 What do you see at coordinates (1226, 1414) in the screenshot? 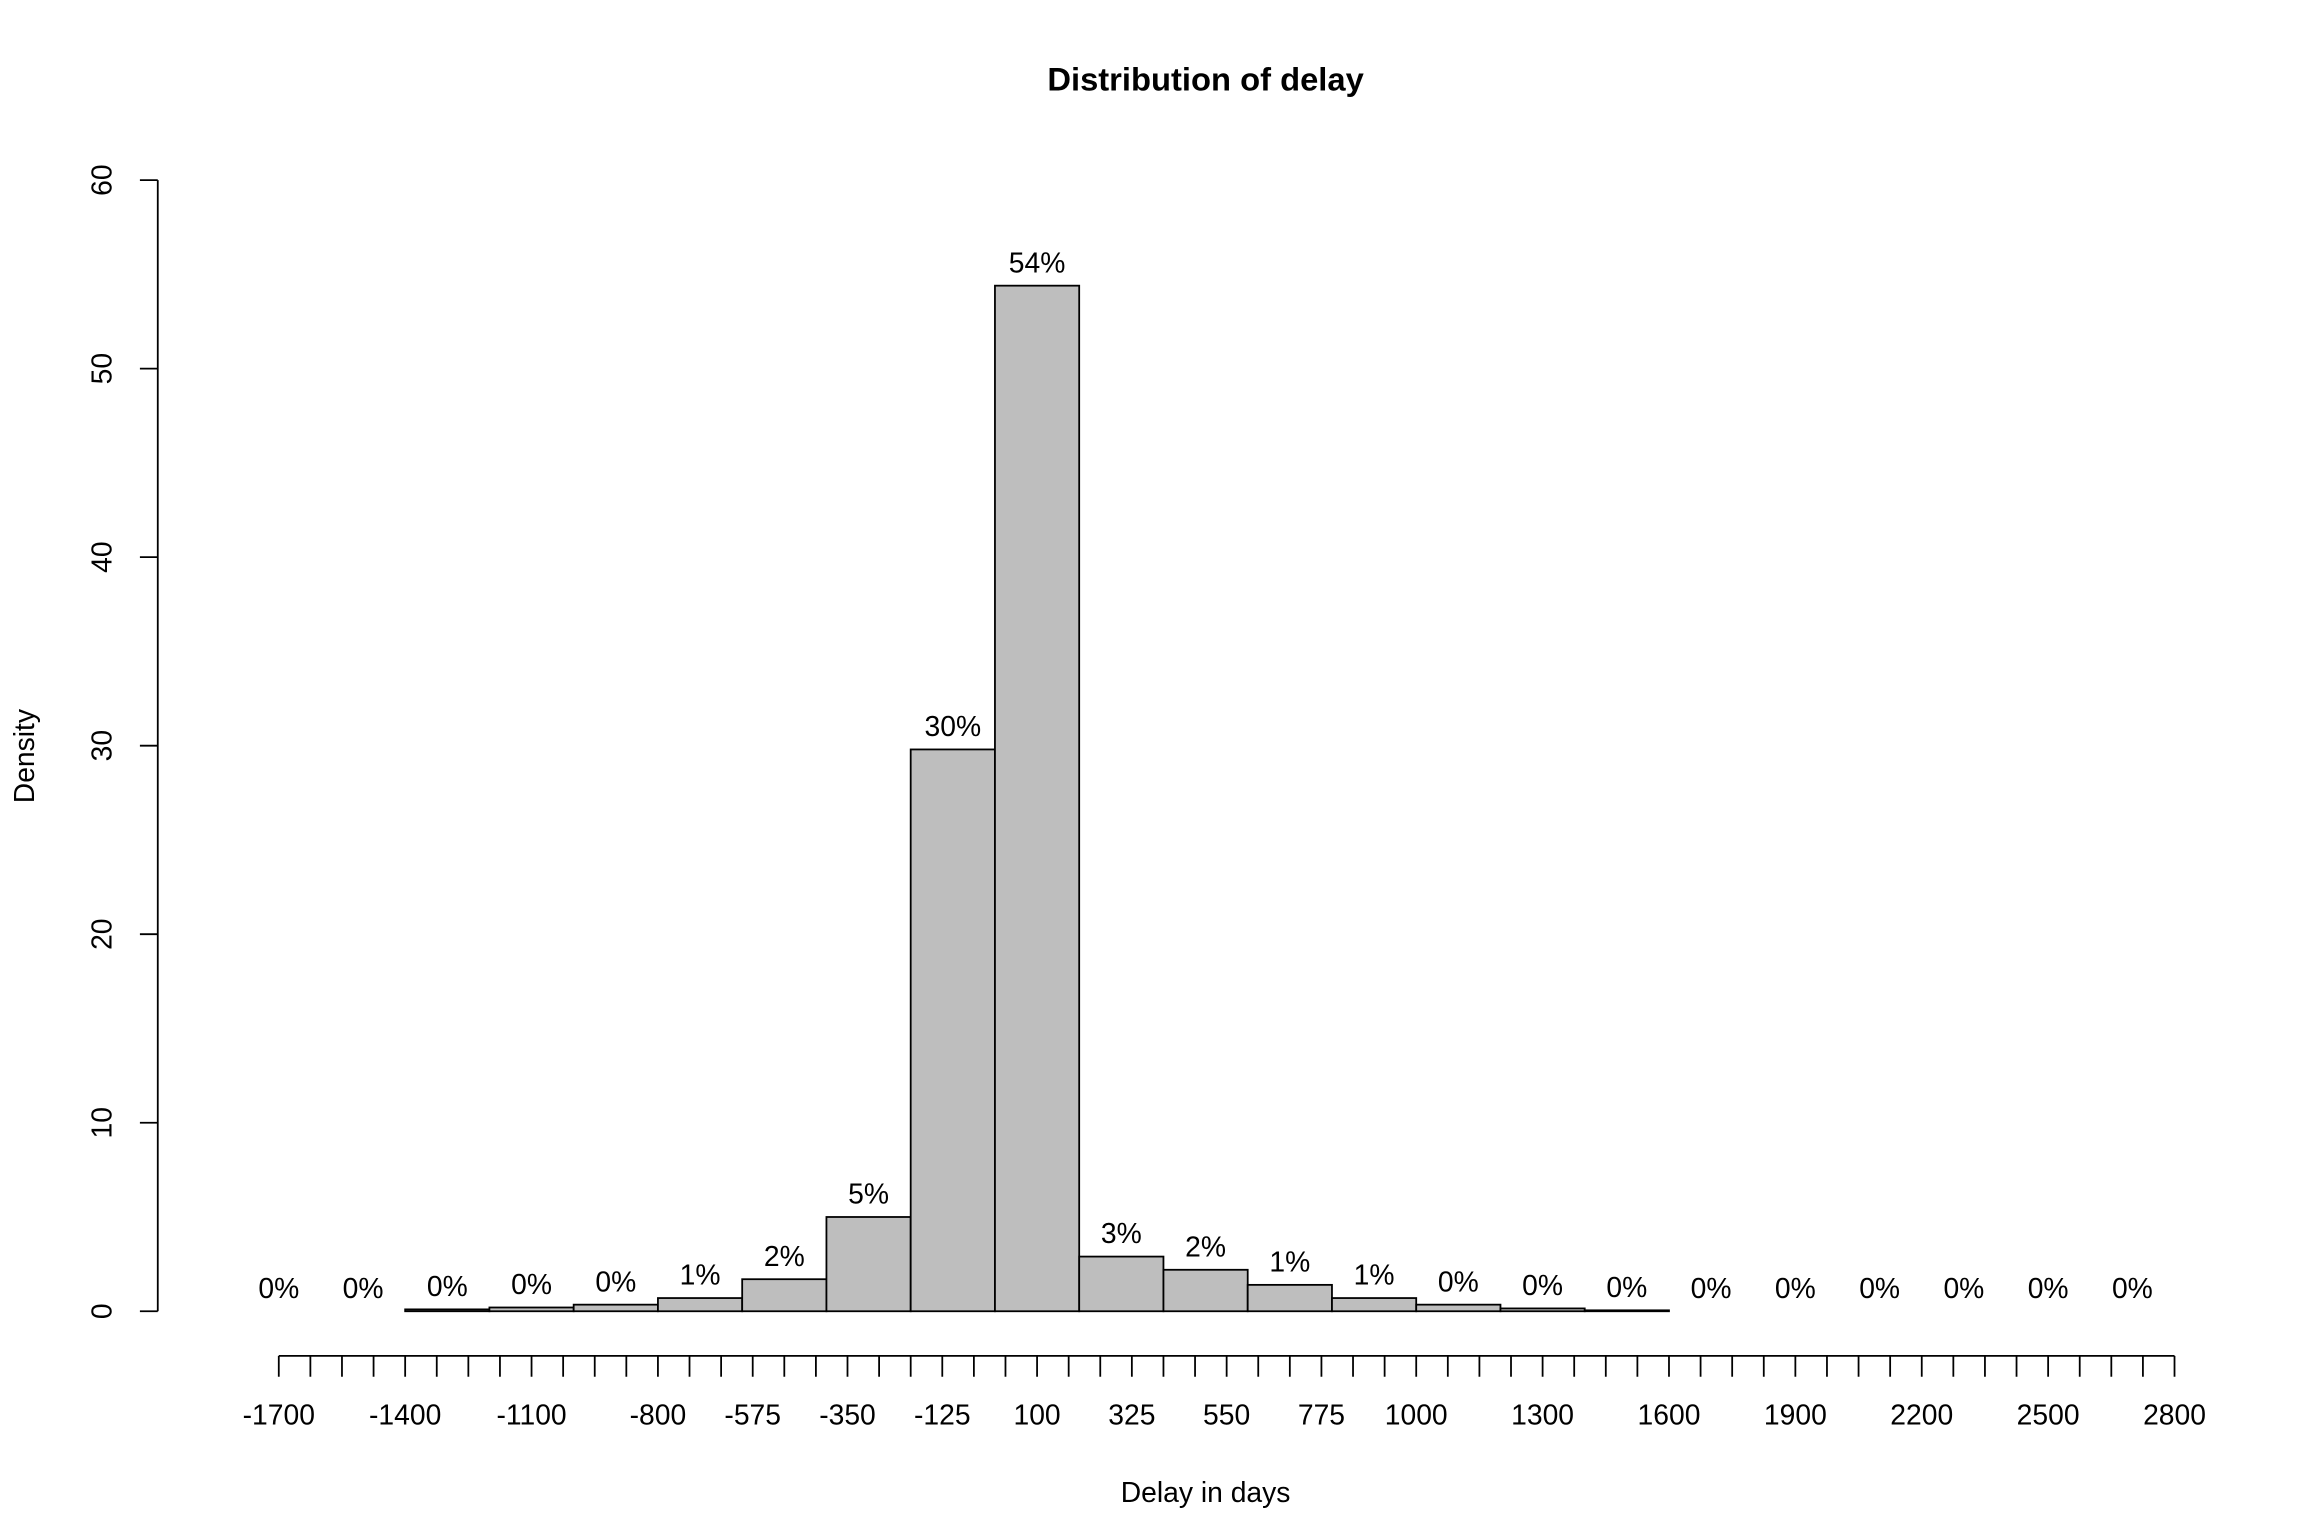
I see `x-tick-label: 550` at bounding box center [1226, 1414].